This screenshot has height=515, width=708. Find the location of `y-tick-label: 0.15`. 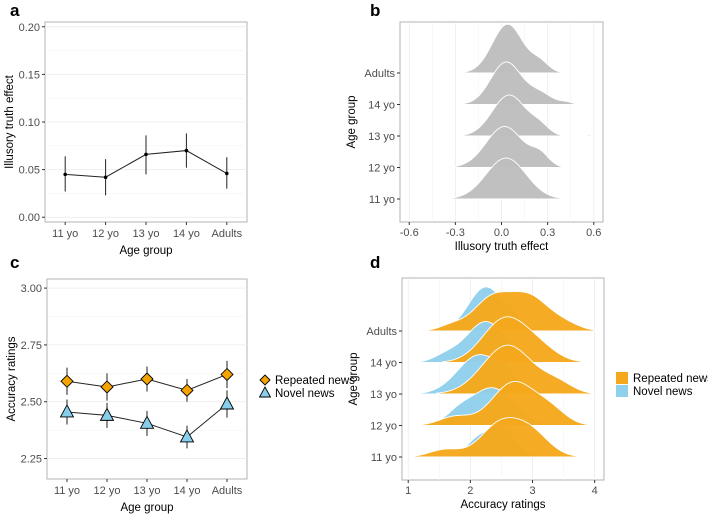

y-tick-label: 0.15 is located at coordinates (29, 75).